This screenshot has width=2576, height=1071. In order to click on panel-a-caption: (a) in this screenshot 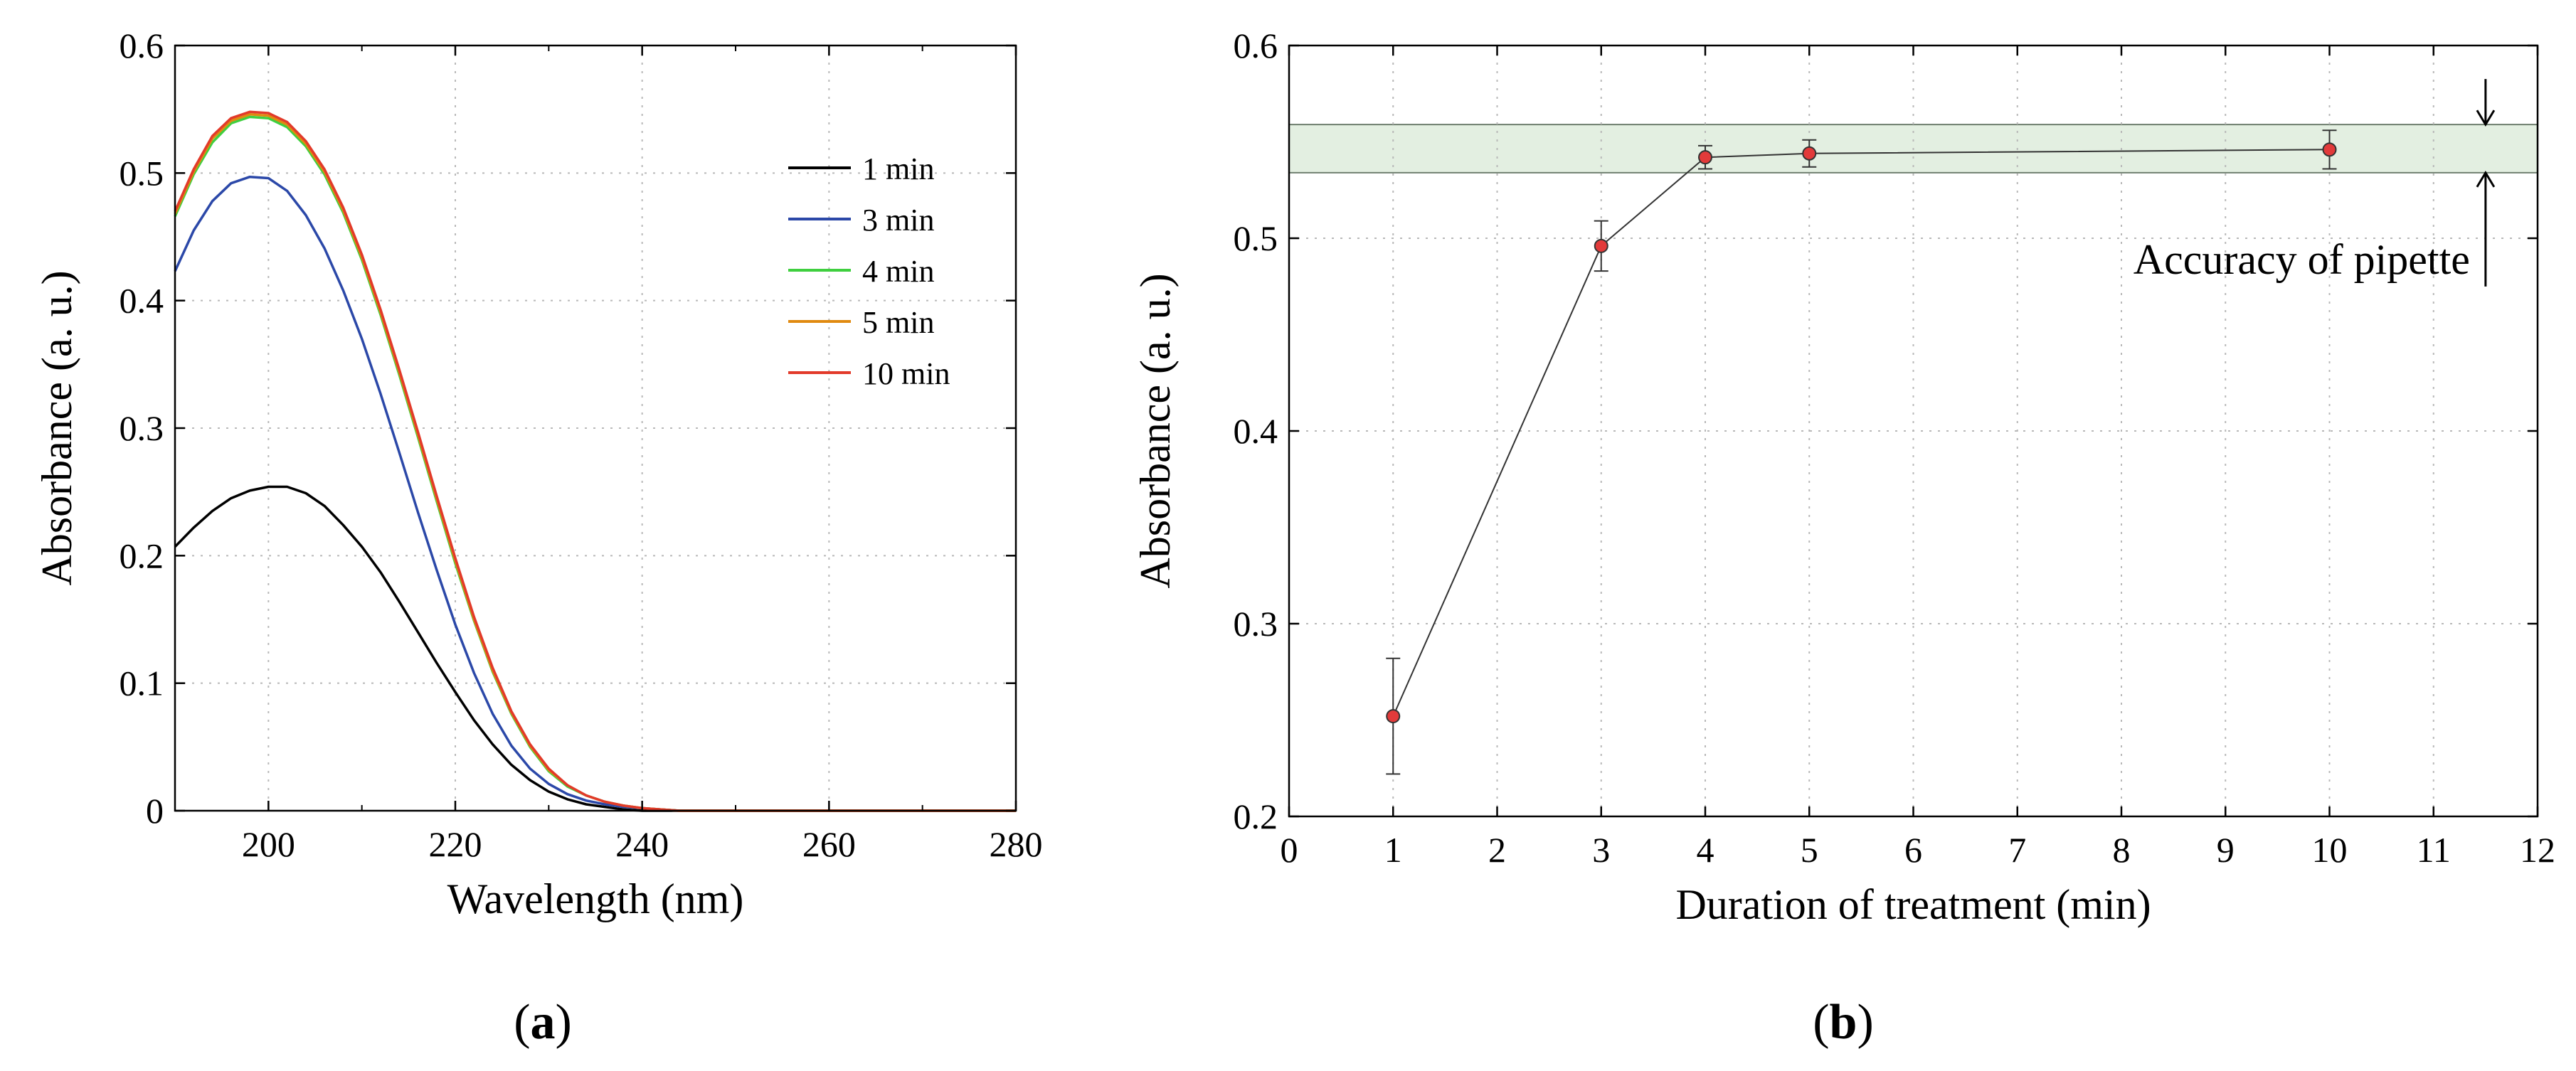, I will do `click(543, 1022)`.